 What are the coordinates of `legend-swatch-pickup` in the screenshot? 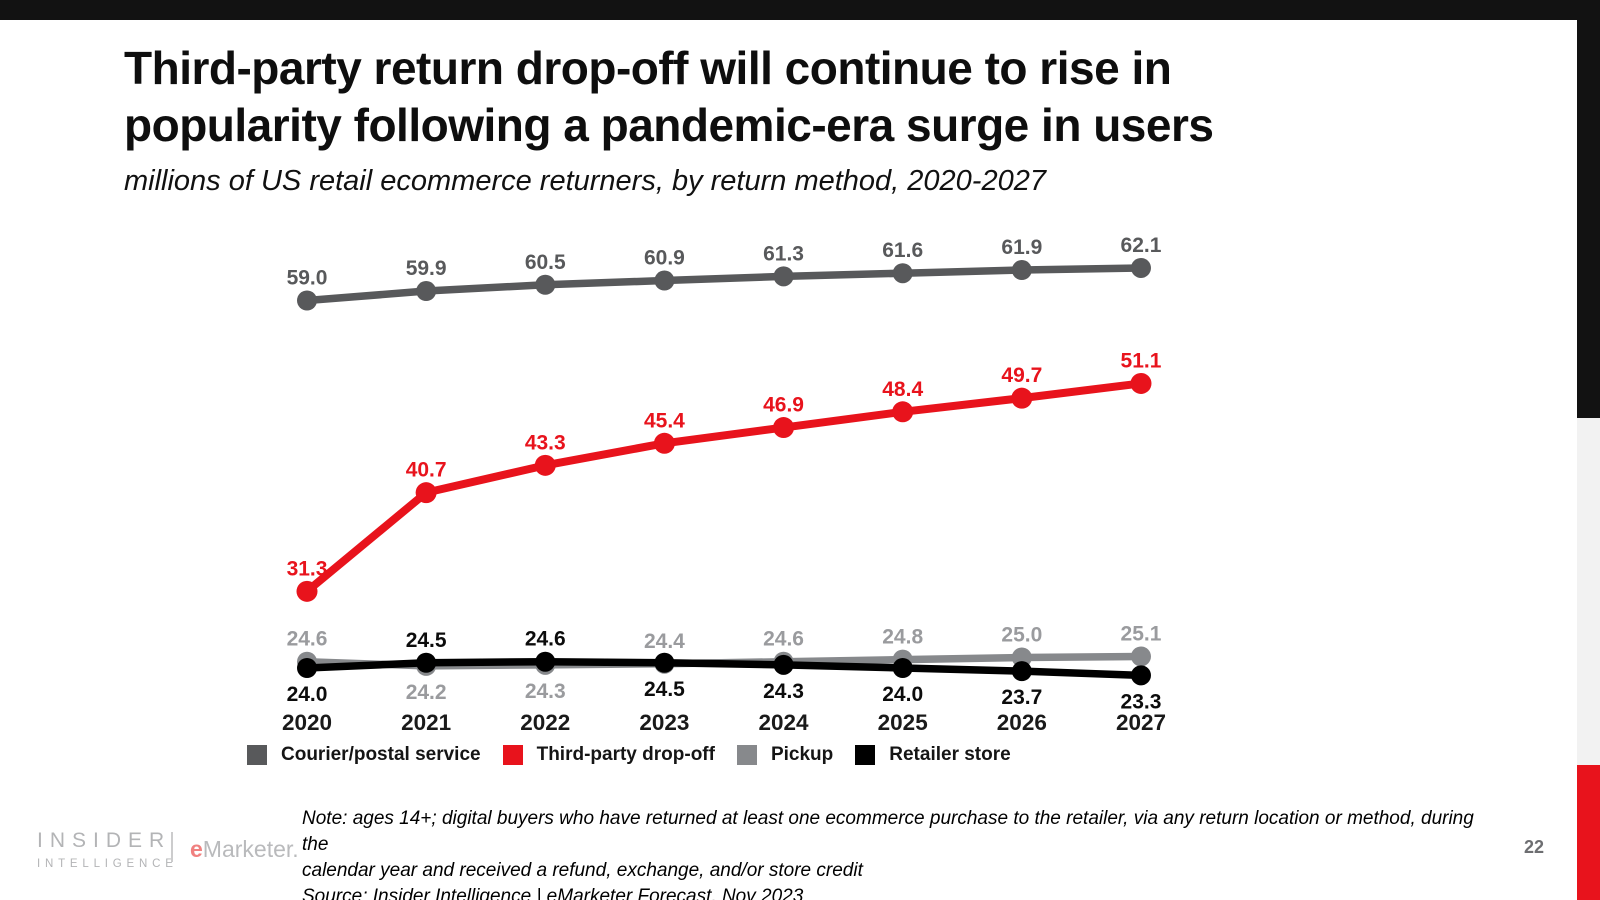 It's located at (746, 755).